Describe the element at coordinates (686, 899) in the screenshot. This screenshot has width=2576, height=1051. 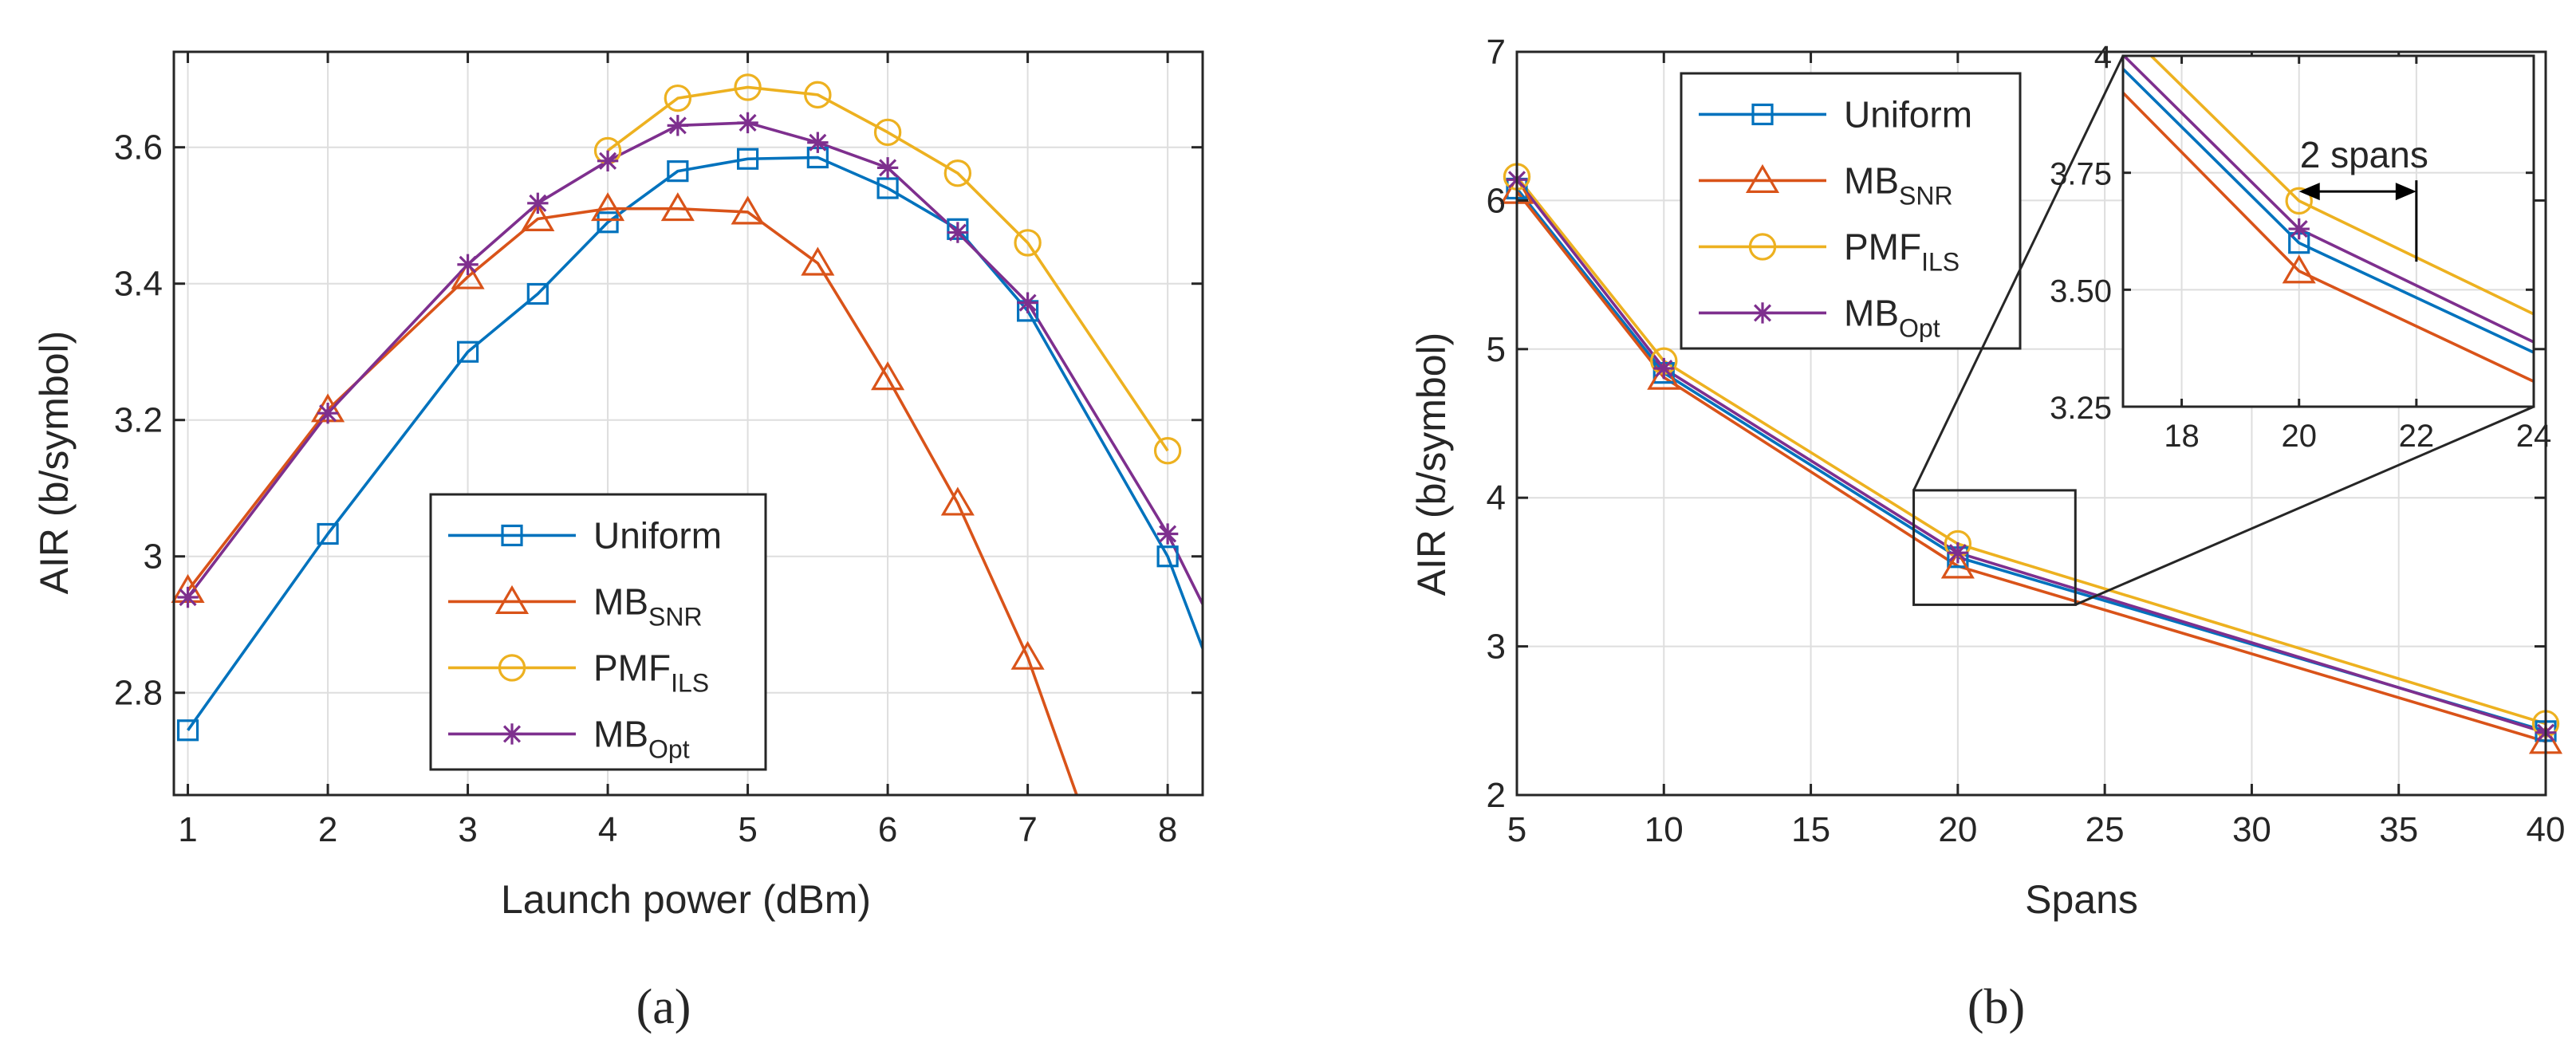
I see `chart-a-xlabel: Launch power (dBm)` at that location.